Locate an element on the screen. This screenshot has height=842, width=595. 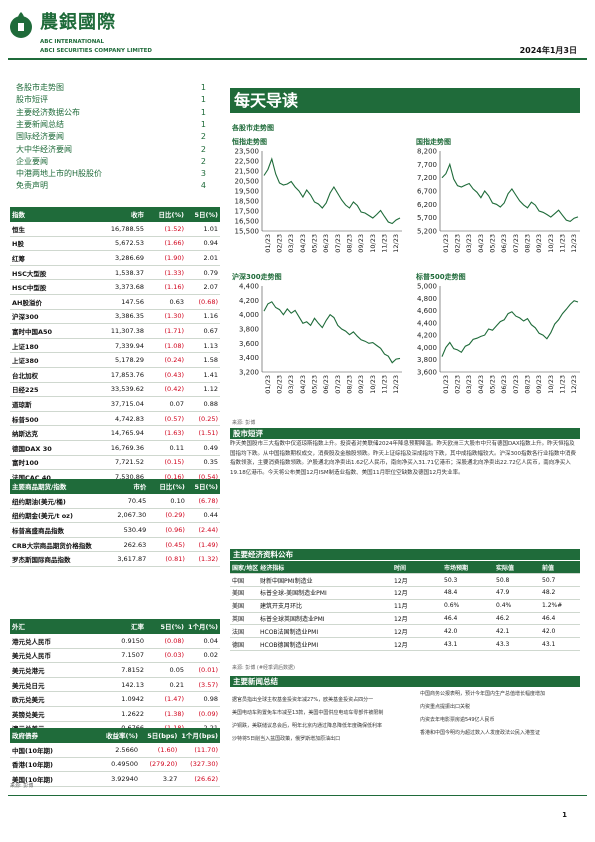
table-row: 美国(10年期) 3.92940 3.27 (26.62) is located at coordinates (115, 779).